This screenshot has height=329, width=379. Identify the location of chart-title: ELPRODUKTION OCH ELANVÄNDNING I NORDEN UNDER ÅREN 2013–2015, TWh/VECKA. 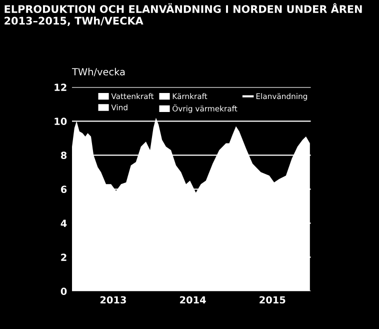
(183, 14).